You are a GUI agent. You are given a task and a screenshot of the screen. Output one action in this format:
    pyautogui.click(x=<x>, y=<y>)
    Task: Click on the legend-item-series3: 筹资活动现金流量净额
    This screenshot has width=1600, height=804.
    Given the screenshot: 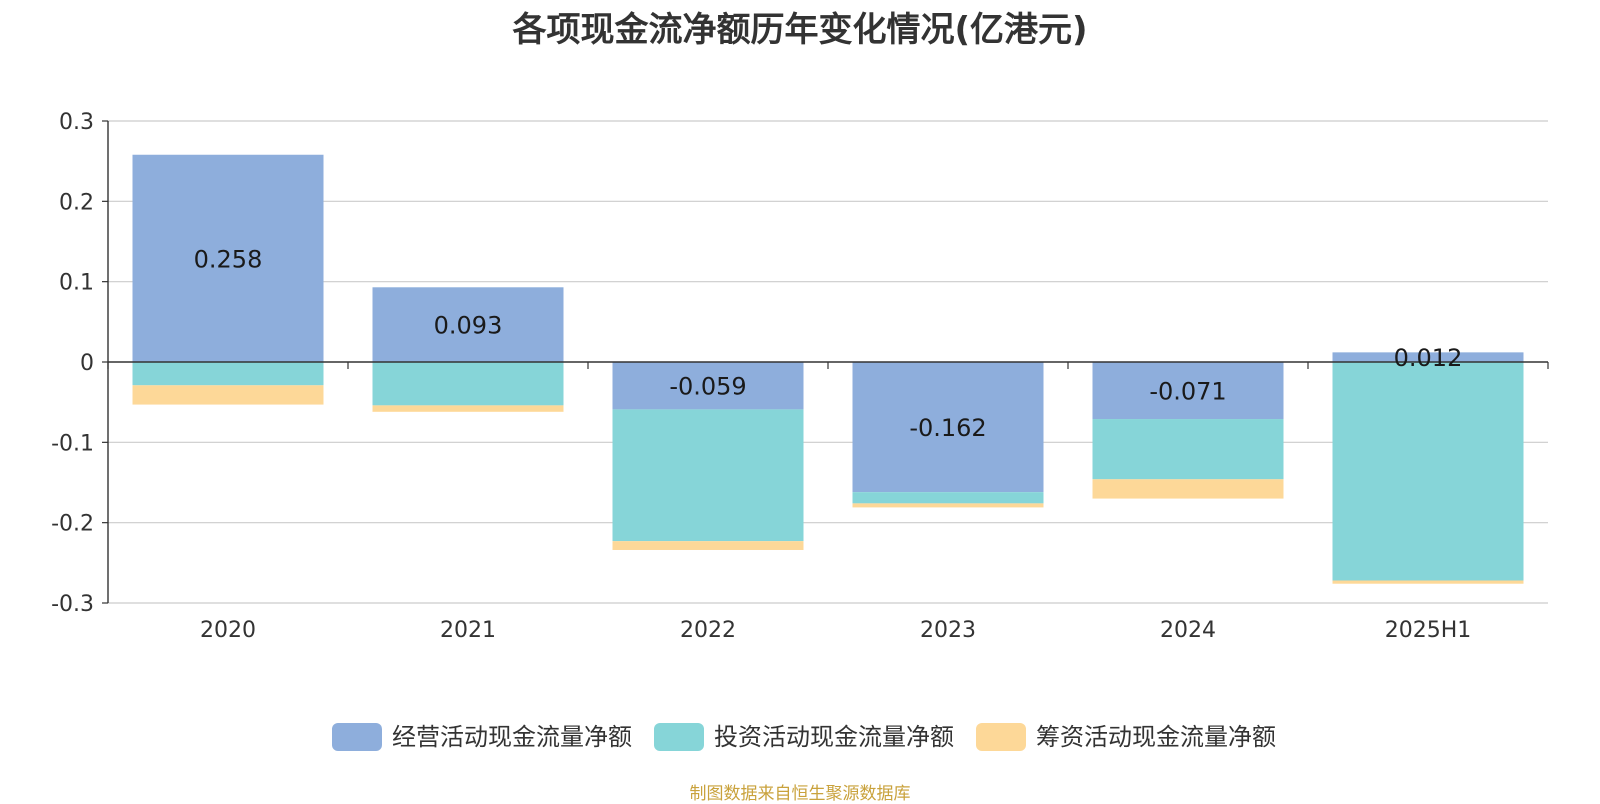 What is the action you would take?
    pyautogui.click(x=1126, y=737)
    